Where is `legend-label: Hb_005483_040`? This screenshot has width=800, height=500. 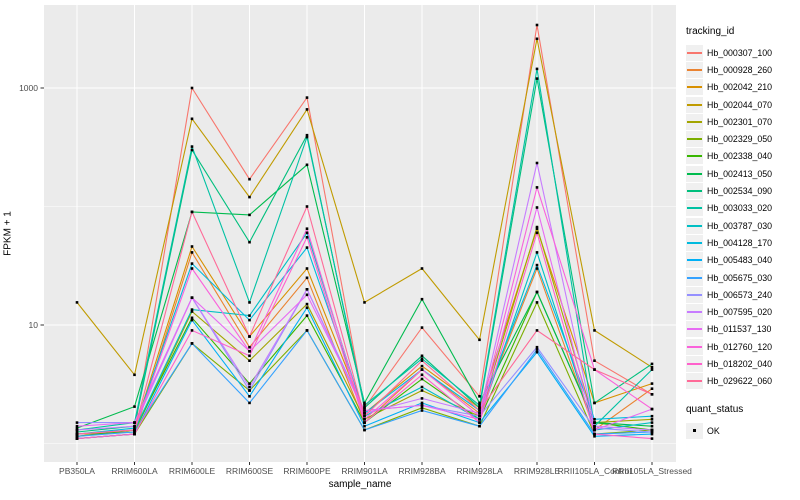 legend-label: Hb_005483_040 is located at coordinates (740, 260).